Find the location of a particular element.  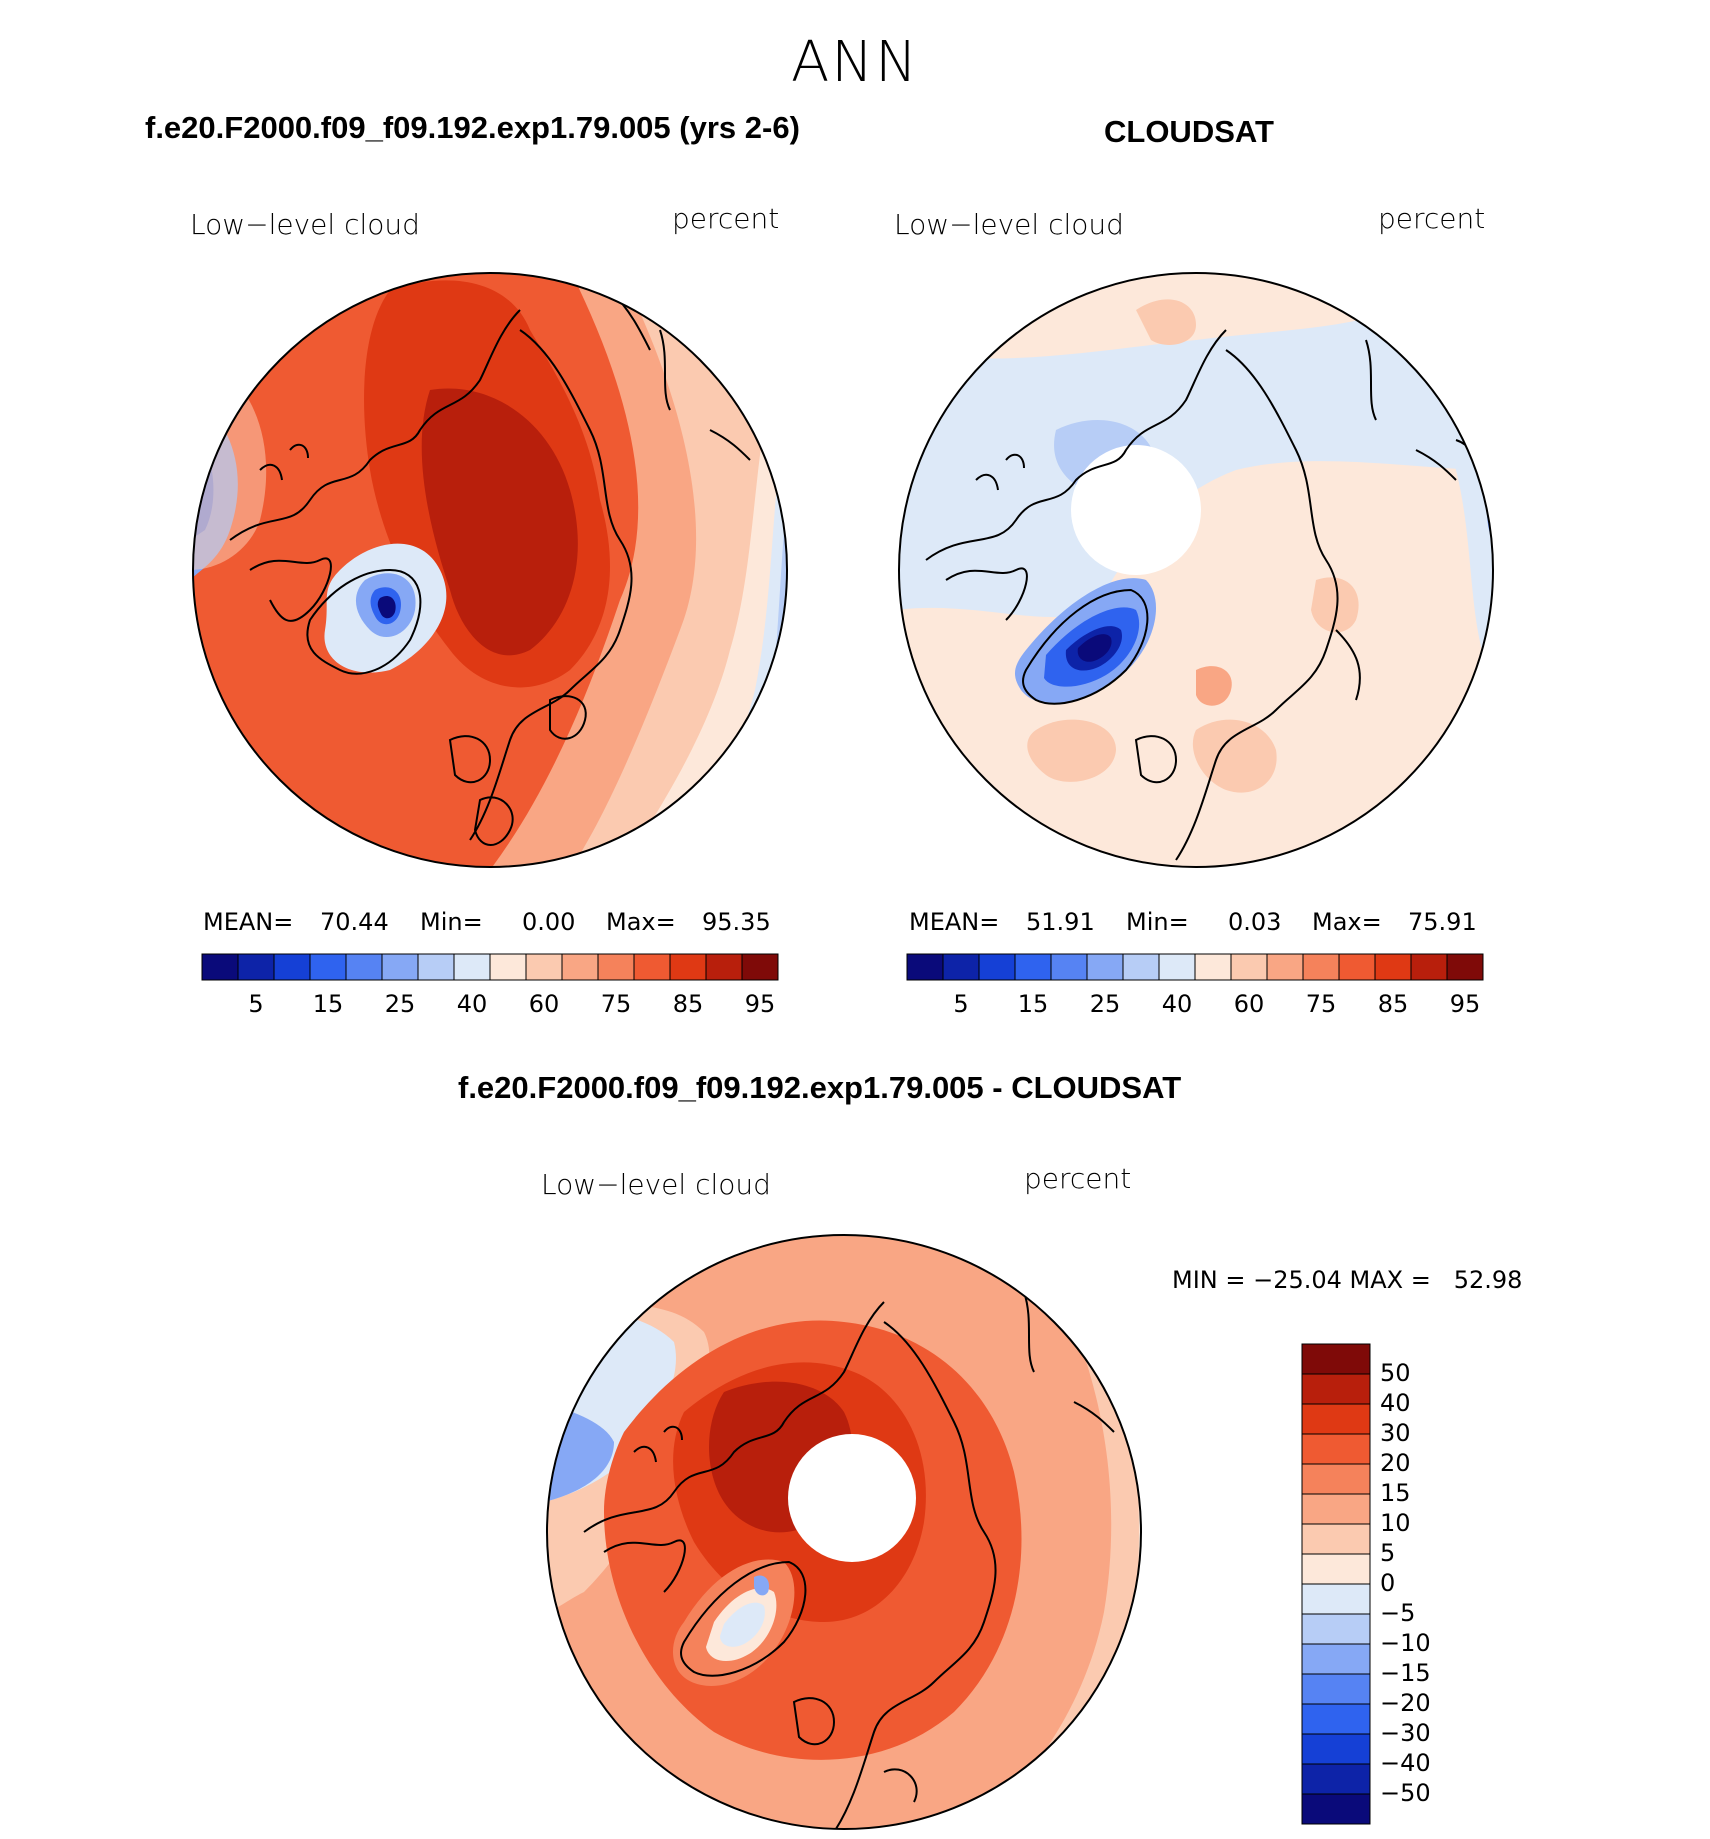

panel-obs-colorbar-tick-label: 85 is located at coordinates (1393, 1004).